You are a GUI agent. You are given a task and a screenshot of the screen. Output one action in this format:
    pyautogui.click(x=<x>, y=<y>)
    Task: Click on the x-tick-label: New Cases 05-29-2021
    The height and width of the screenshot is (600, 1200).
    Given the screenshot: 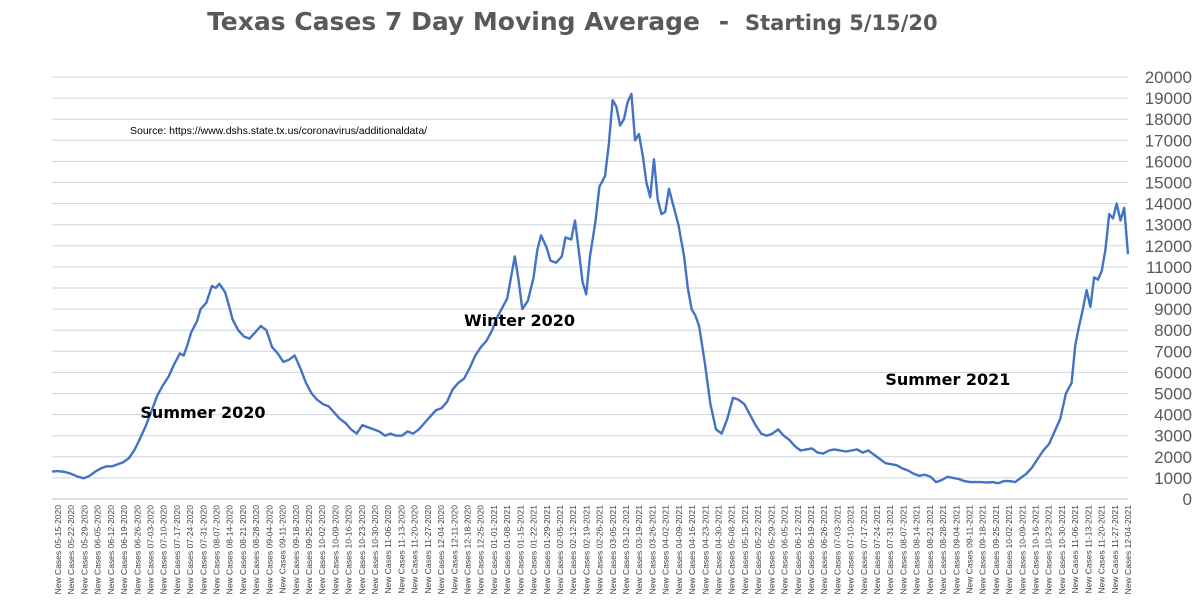 What is the action you would take?
    pyautogui.click(x=771, y=550)
    